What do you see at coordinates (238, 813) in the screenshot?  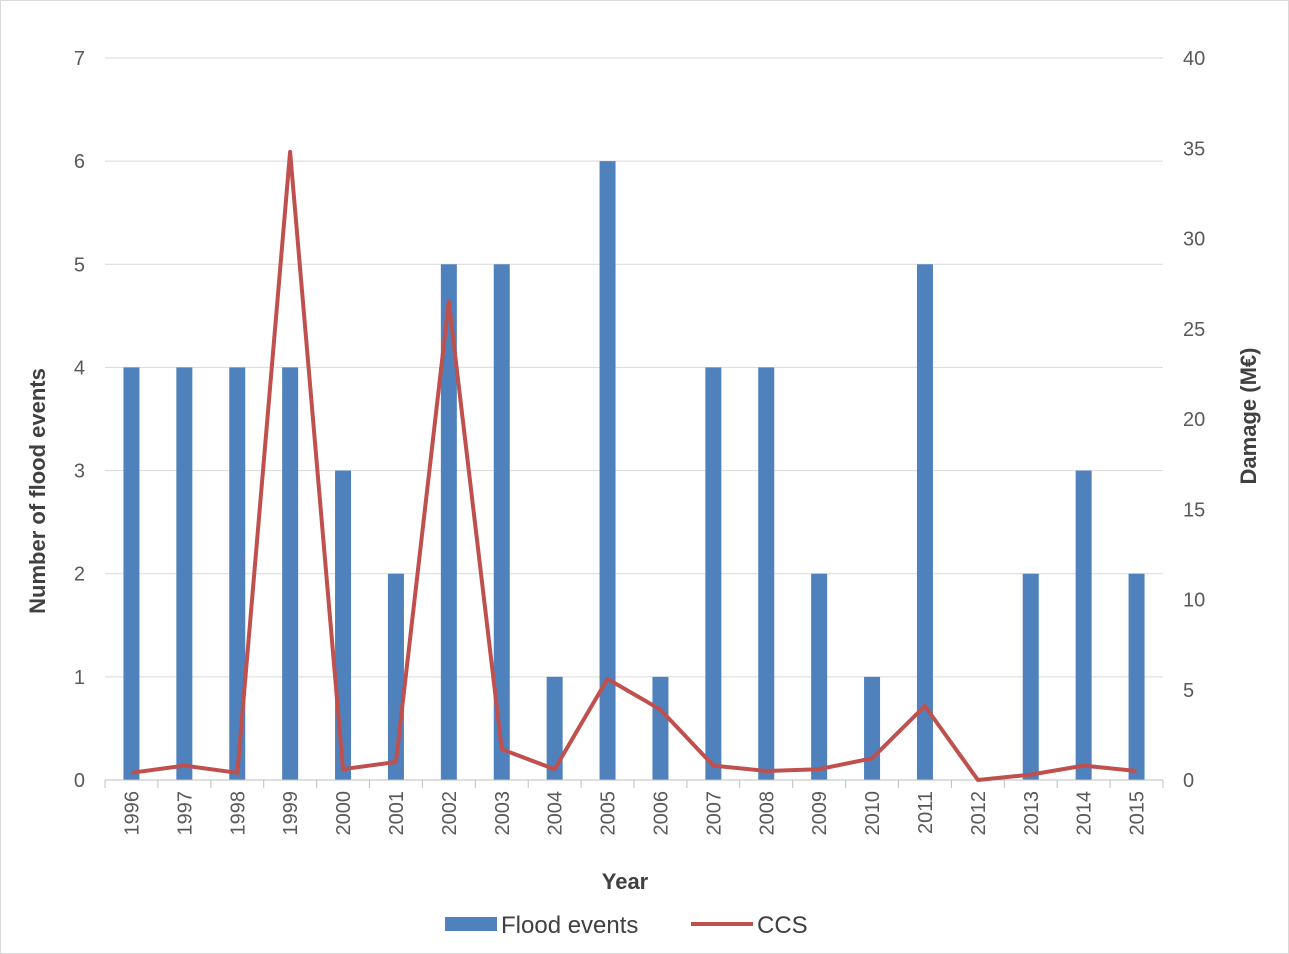 I see `x-tick-label: 1998` at bounding box center [238, 813].